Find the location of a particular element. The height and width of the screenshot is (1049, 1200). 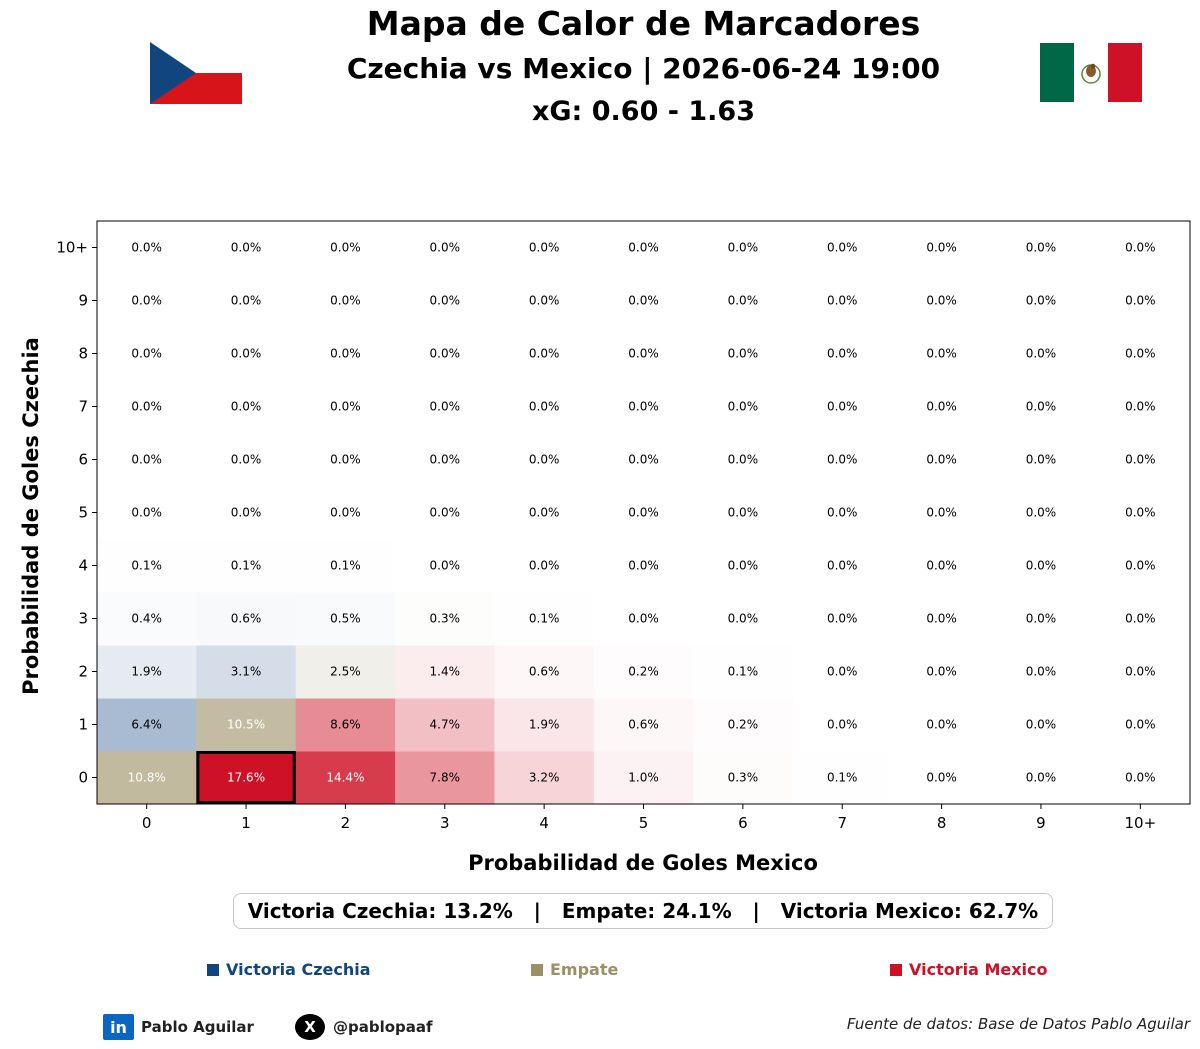

y-tick-label: 0 is located at coordinates (83, 778).